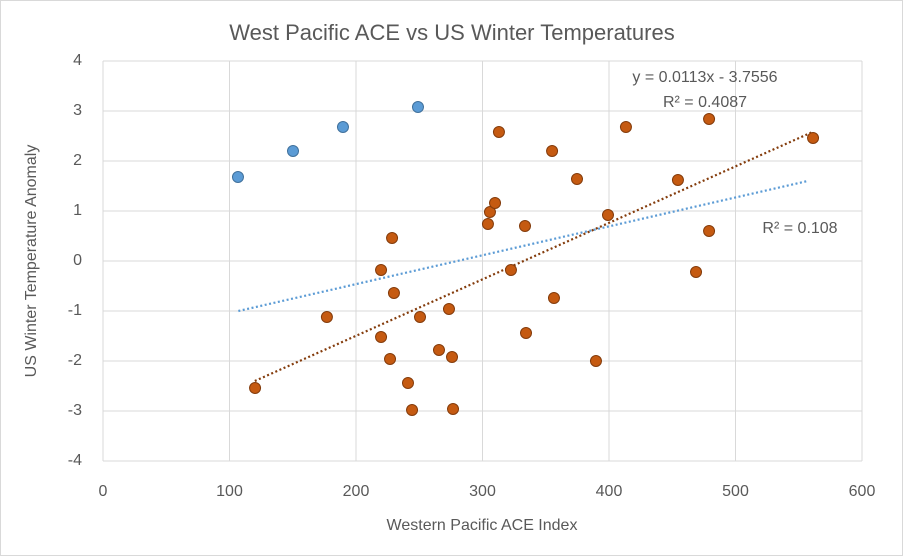  What do you see at coordinates (77, 160) in the screenshot?
I see `y-tick-label: 2` at bounding box center [77, 160].